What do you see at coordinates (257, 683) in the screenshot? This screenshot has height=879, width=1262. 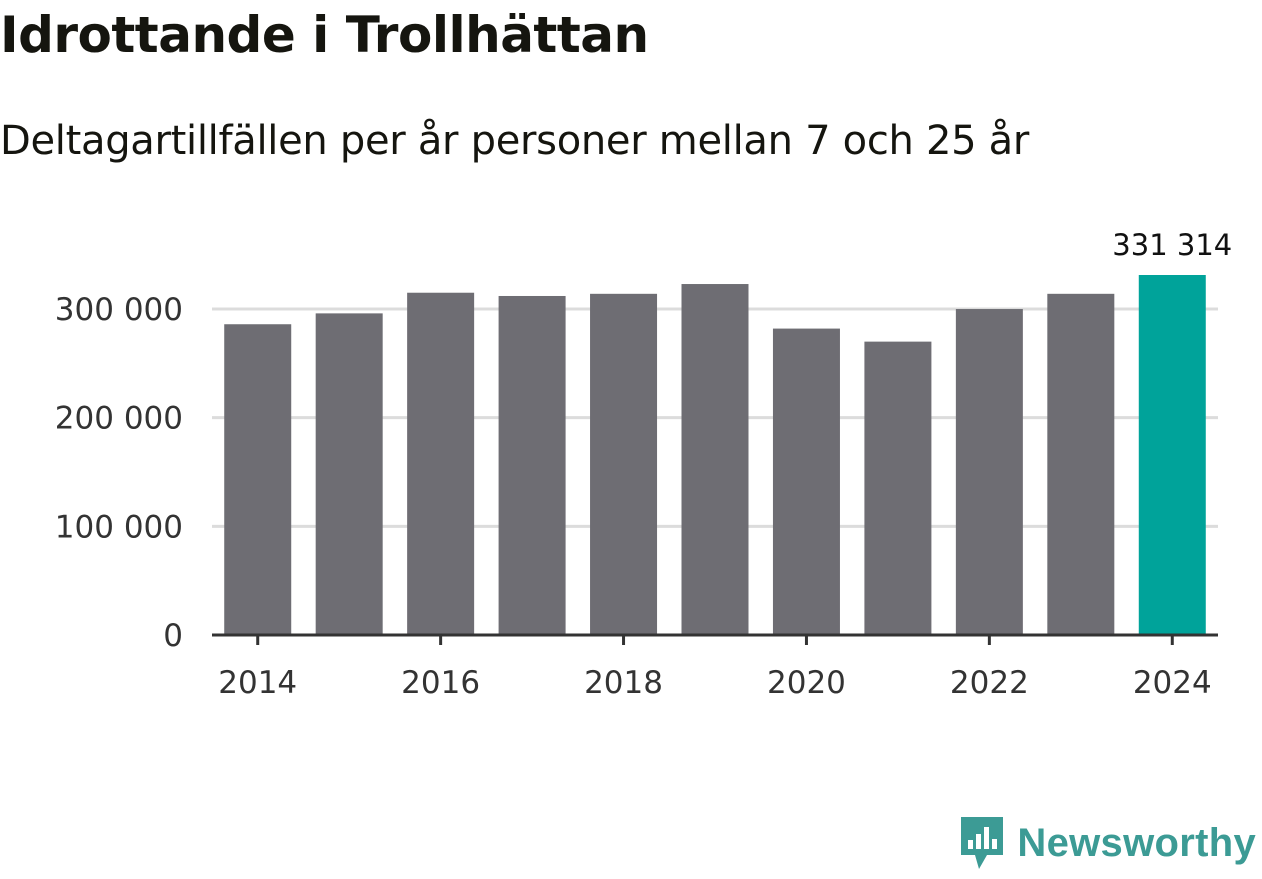 I see `x-tick-label: 2014` at bounding box center [257, 683].